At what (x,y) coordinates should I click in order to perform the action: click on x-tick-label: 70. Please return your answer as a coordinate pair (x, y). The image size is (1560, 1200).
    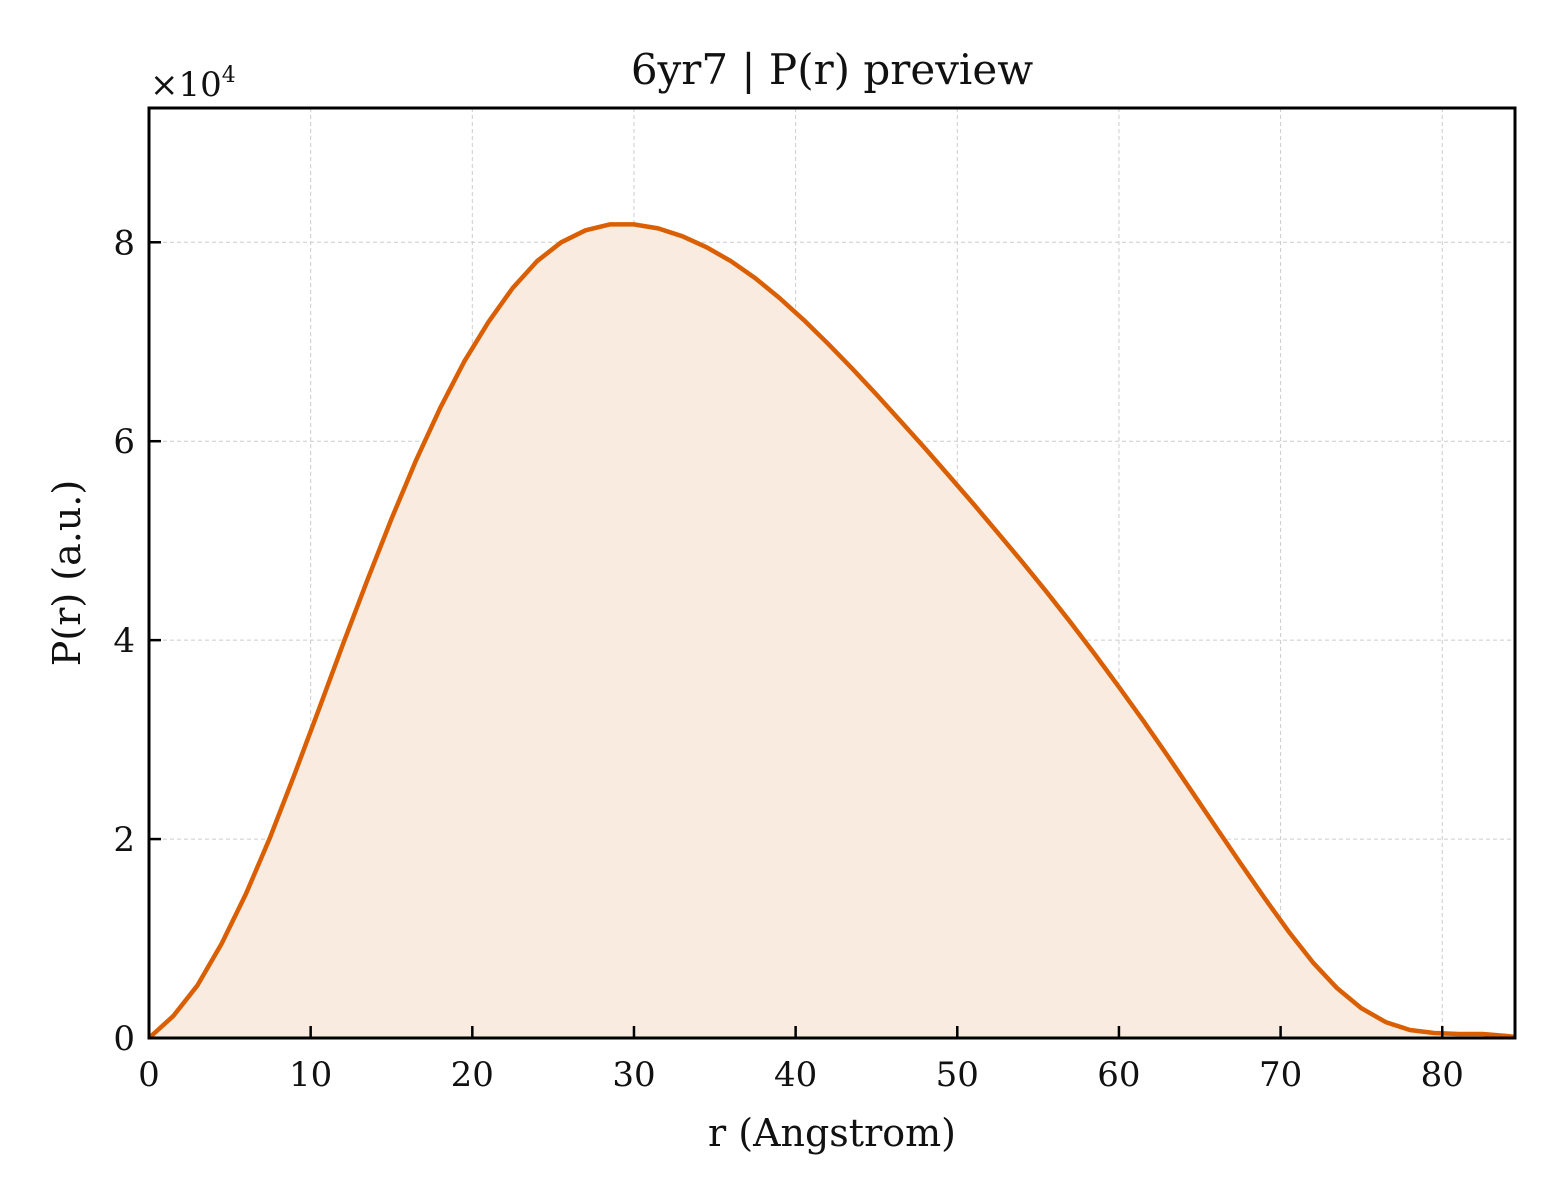
    Looking at the image, I should click on (1280, 1075).